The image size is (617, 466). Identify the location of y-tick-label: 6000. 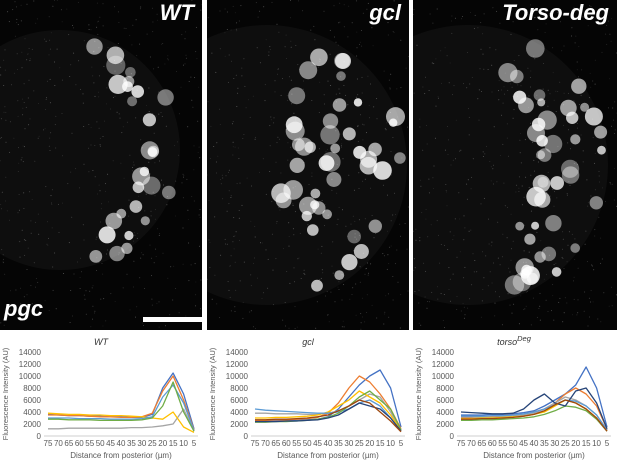
(239, 400).